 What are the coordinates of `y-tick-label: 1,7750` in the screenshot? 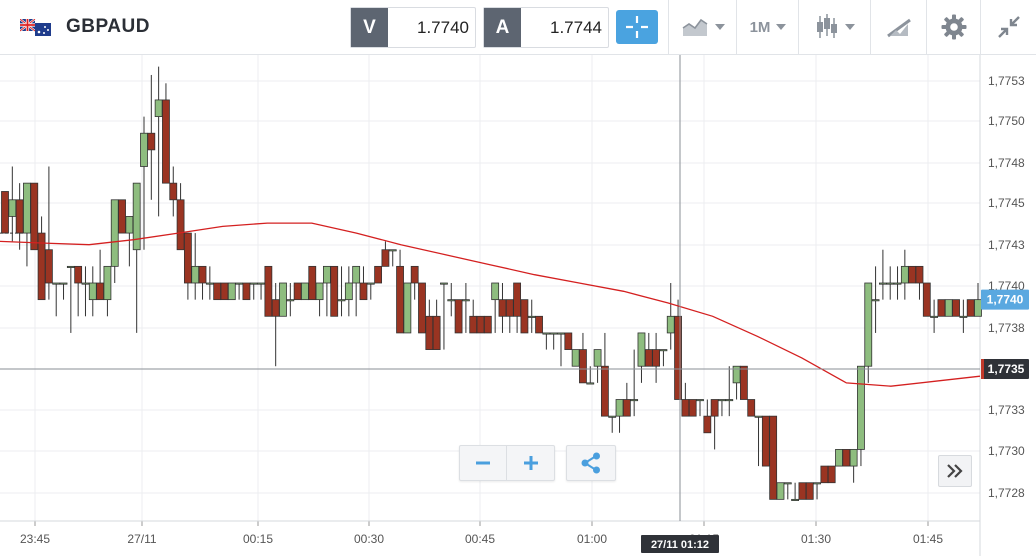 It's located at (1006, 121).